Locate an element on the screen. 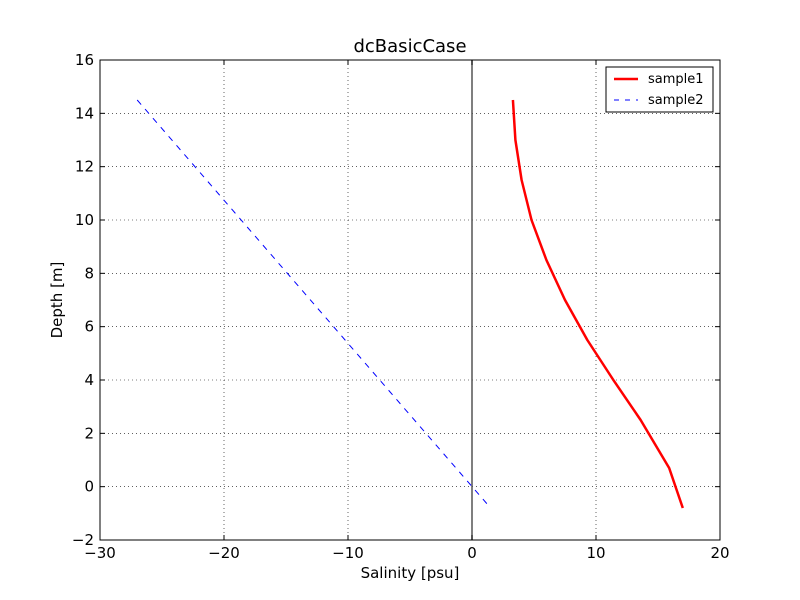 The height and width of the screenshot is (600, 800). x-tick-label: −30 is located at coordinates (100, 553).